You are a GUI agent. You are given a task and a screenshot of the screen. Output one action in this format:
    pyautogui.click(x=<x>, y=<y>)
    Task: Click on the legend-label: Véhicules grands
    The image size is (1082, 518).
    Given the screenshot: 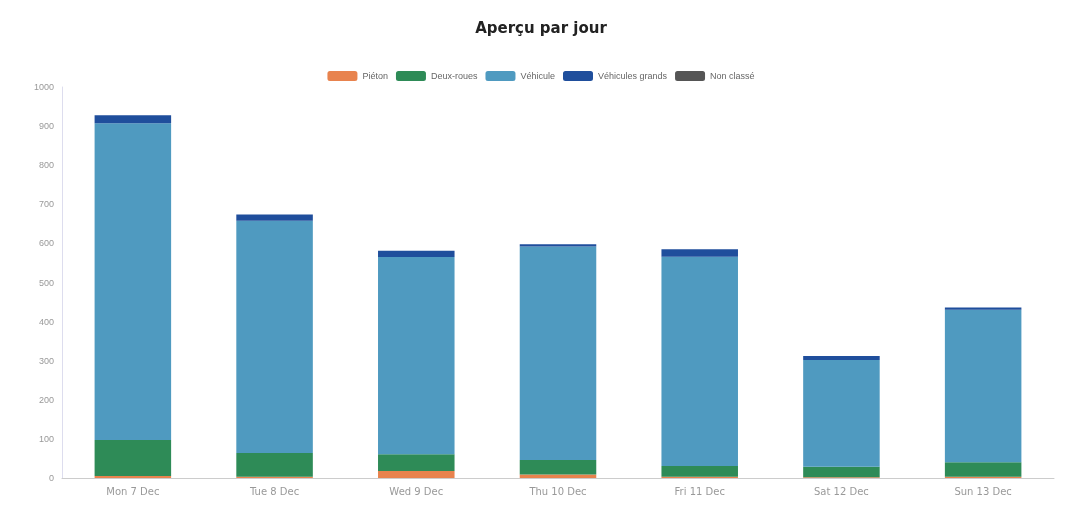 What is the action you would take?
    pyautogui.click(x=633, y=76)
    